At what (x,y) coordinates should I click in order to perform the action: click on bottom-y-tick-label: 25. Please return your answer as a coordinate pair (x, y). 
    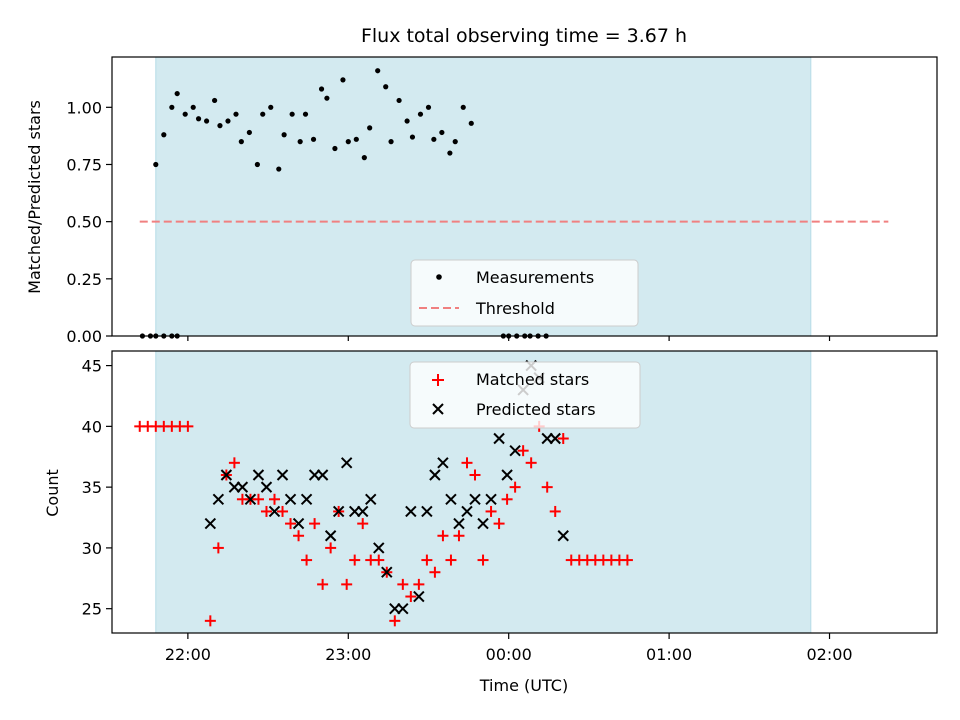
    Looking at the image, I should click on (92, 609).